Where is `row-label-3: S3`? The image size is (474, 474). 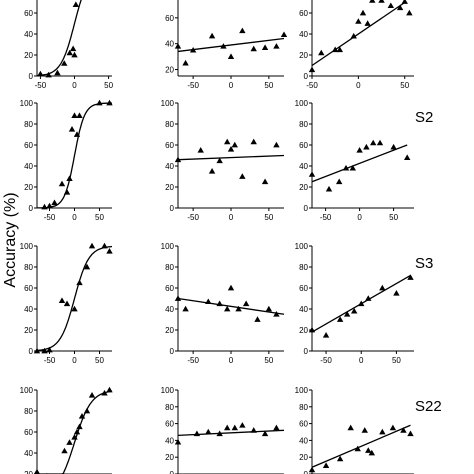 row-label-3: S3 is located at coordinates (424, 263).